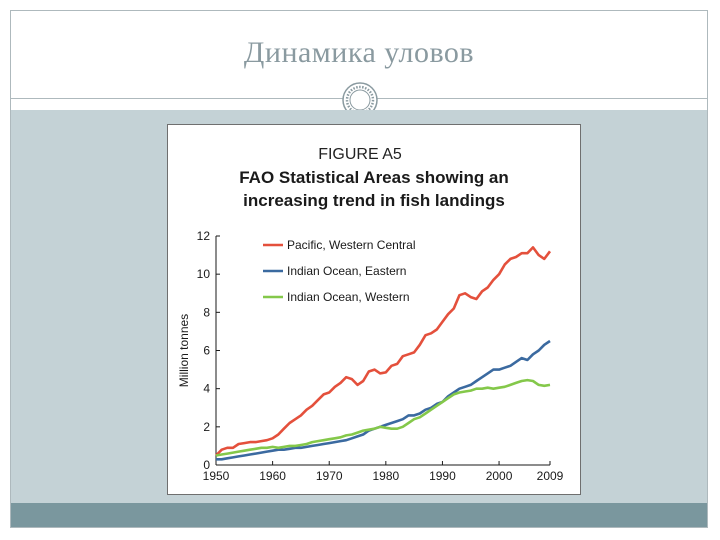  What do you see at coordinates (204, 274) in the screenshot?
I see `y-tick-label: 10` at bounding box center [204, 274].